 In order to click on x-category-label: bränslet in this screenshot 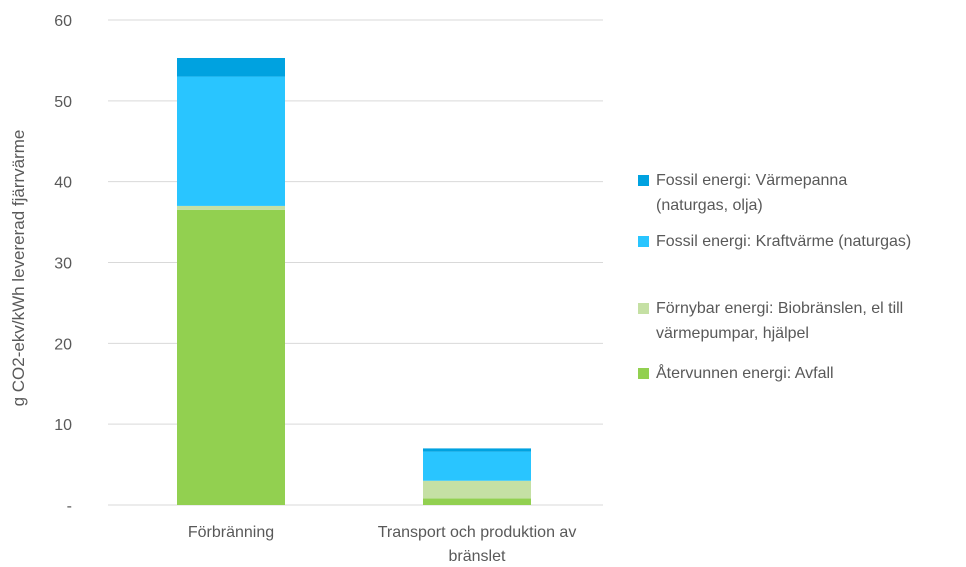, I will do `click(477, 556)`.